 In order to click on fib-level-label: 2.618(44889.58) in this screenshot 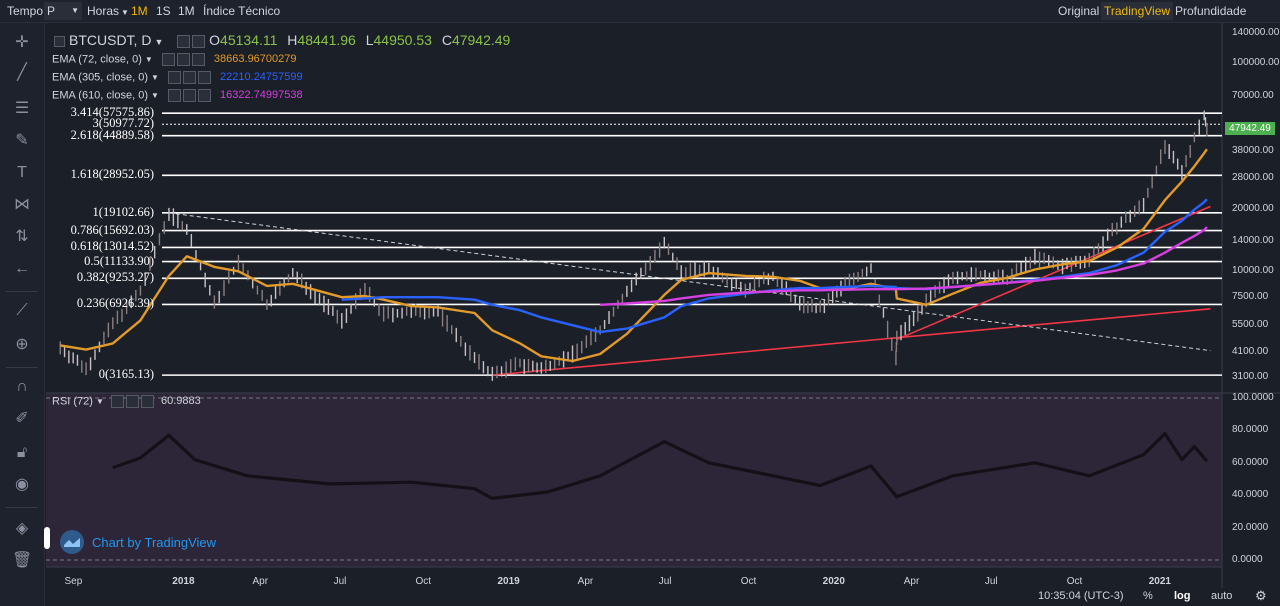, I will do `click(112, 134)`.